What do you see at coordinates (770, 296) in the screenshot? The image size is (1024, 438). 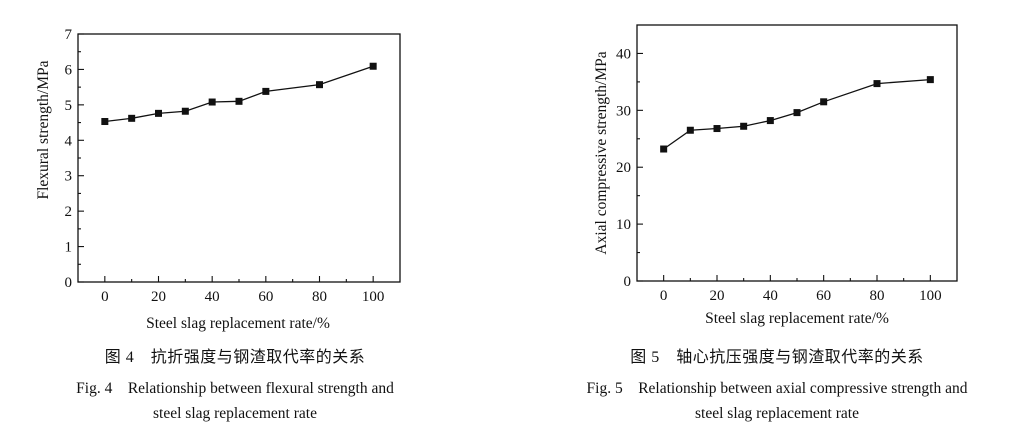 I see `axial-x-tick-label: 40` at bounding box center [770, 296].